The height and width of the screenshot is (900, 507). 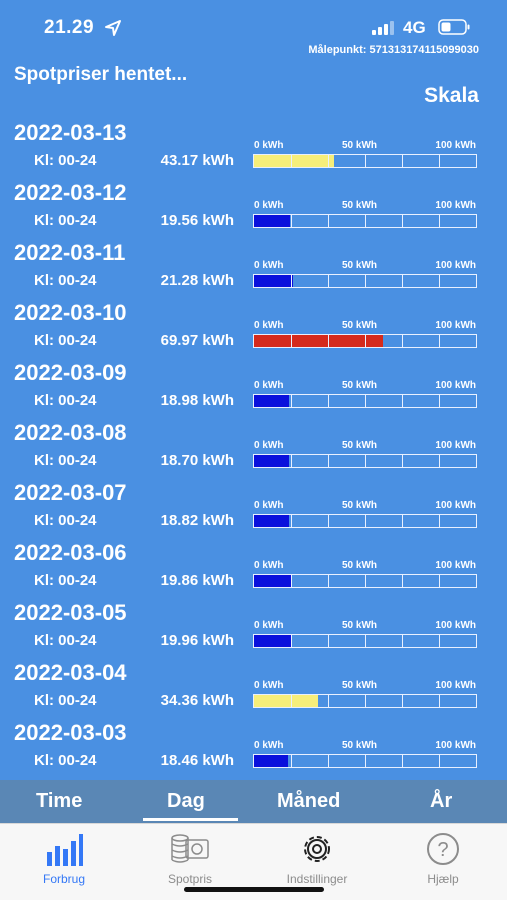 I want to click on home-indicator, so click(x=254, y=889).